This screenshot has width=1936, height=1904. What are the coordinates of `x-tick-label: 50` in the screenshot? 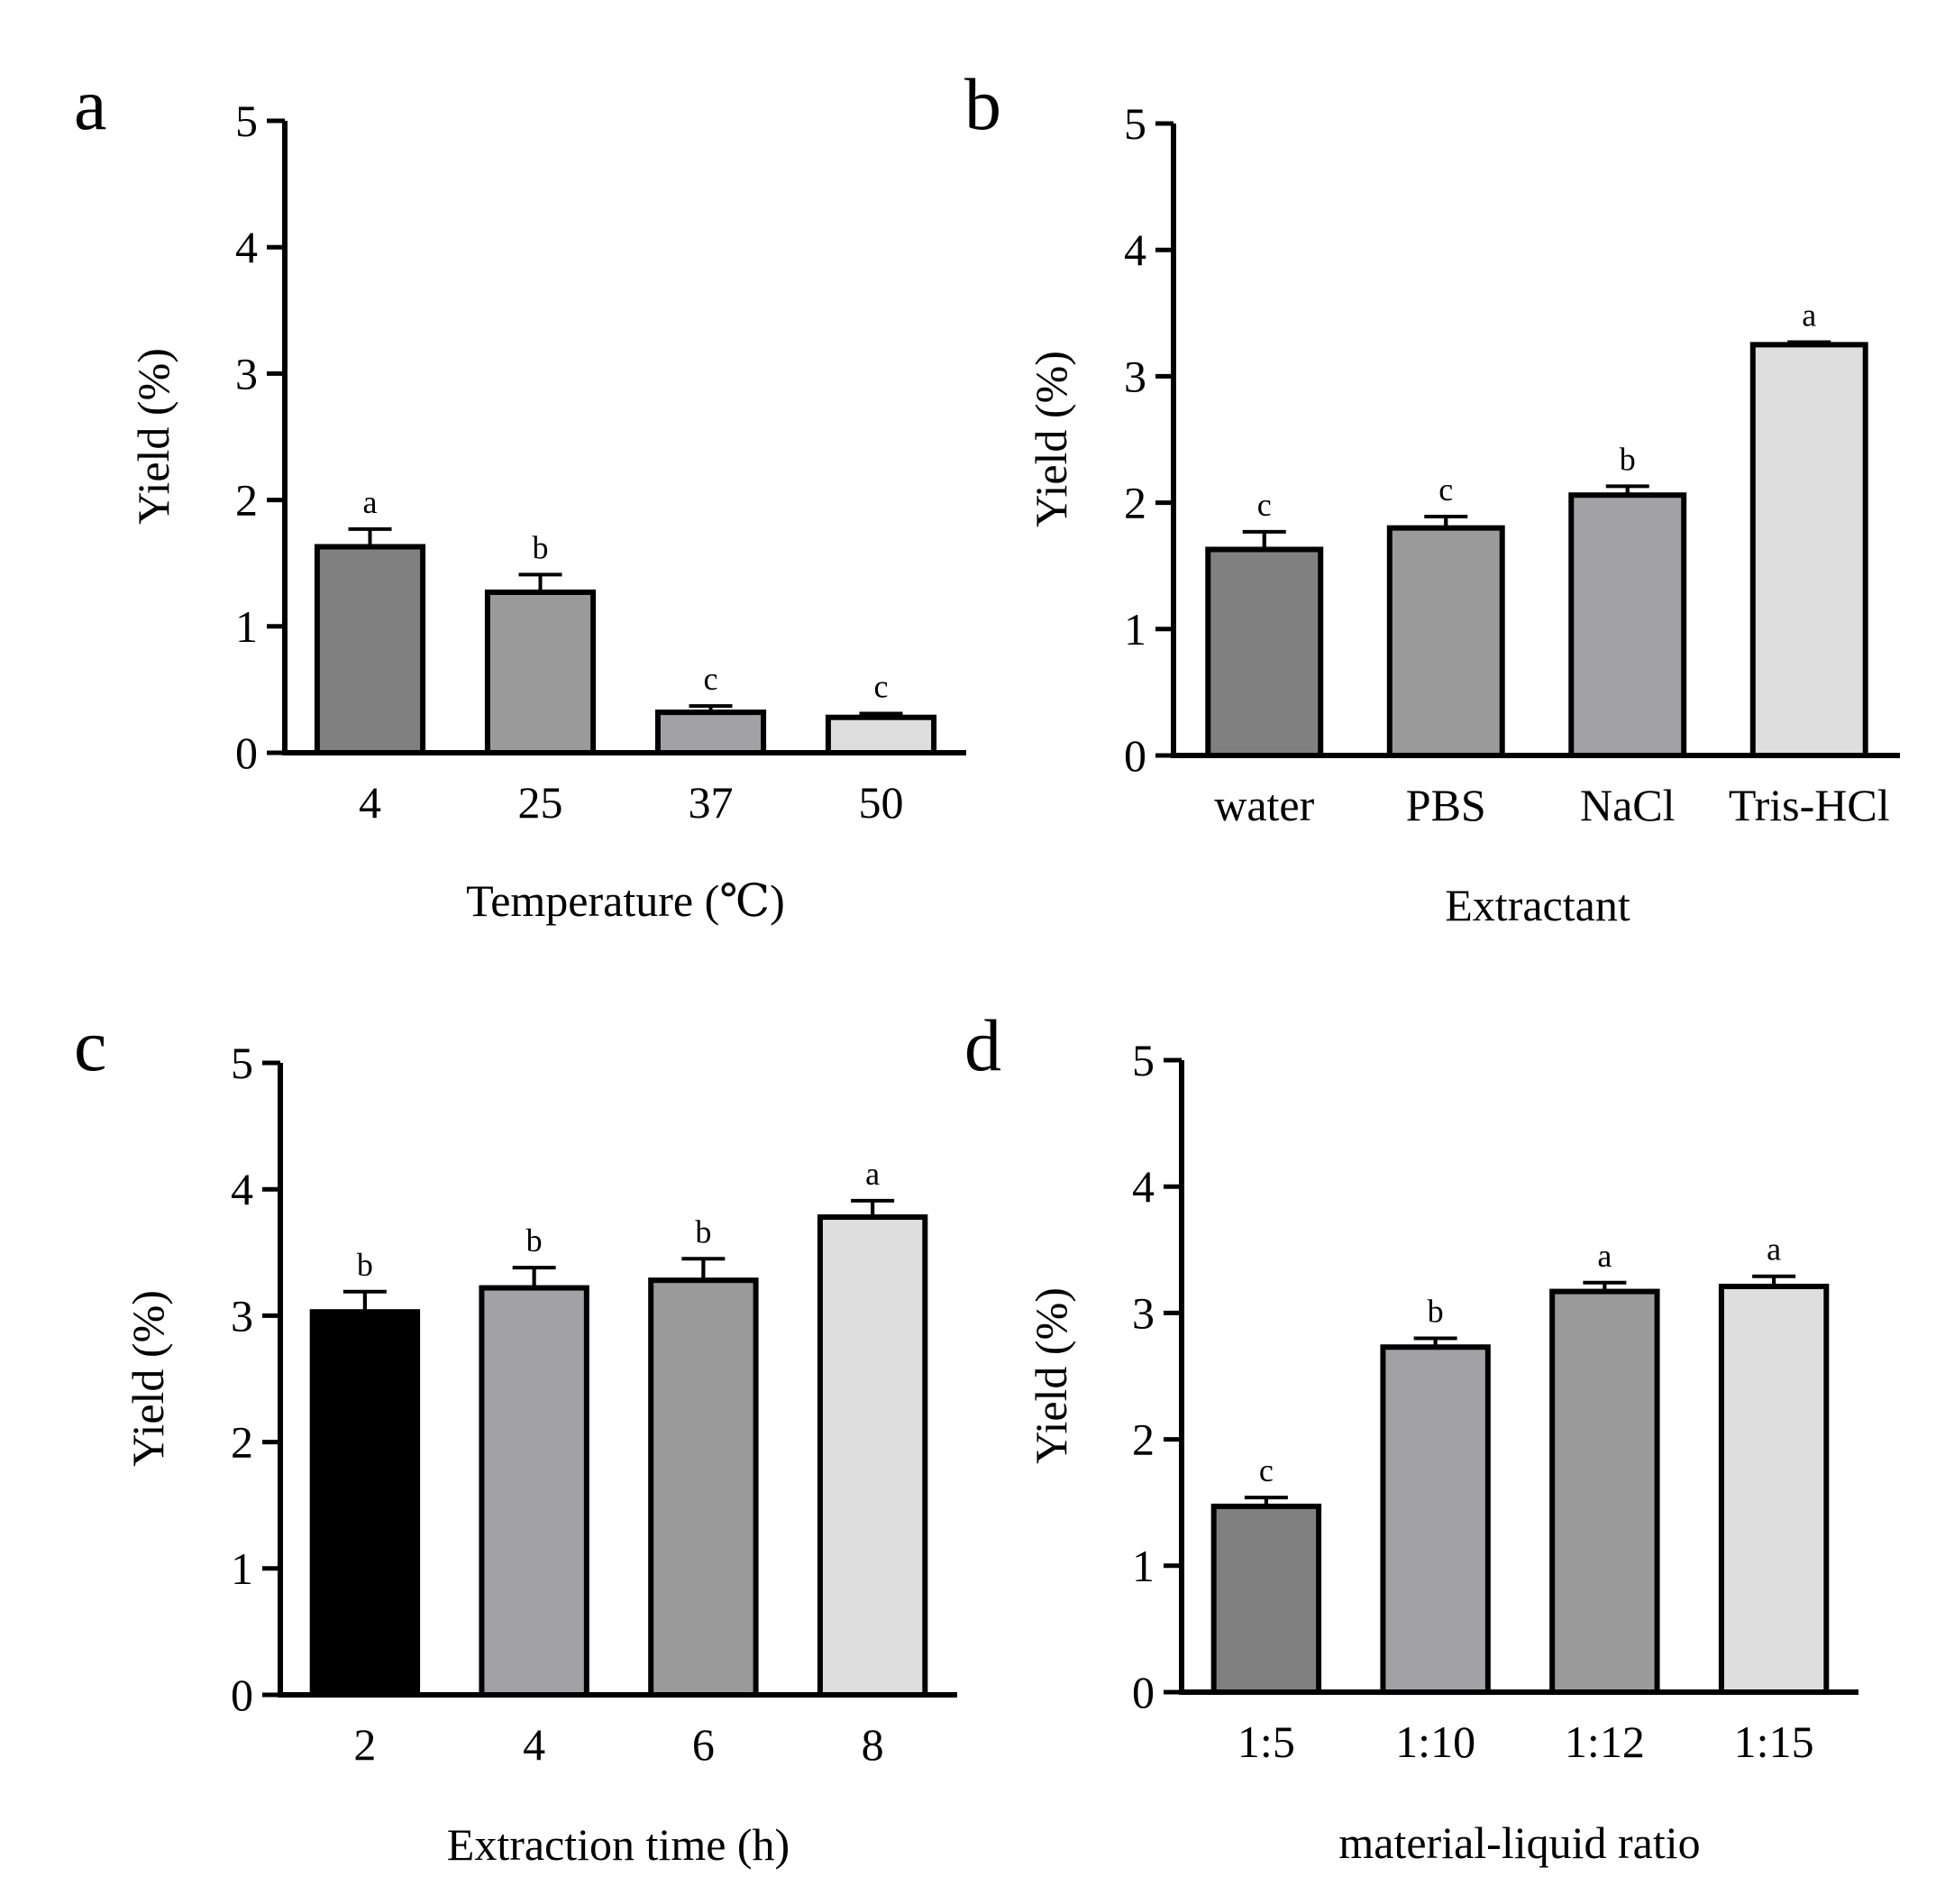 It's located at (881, 802).